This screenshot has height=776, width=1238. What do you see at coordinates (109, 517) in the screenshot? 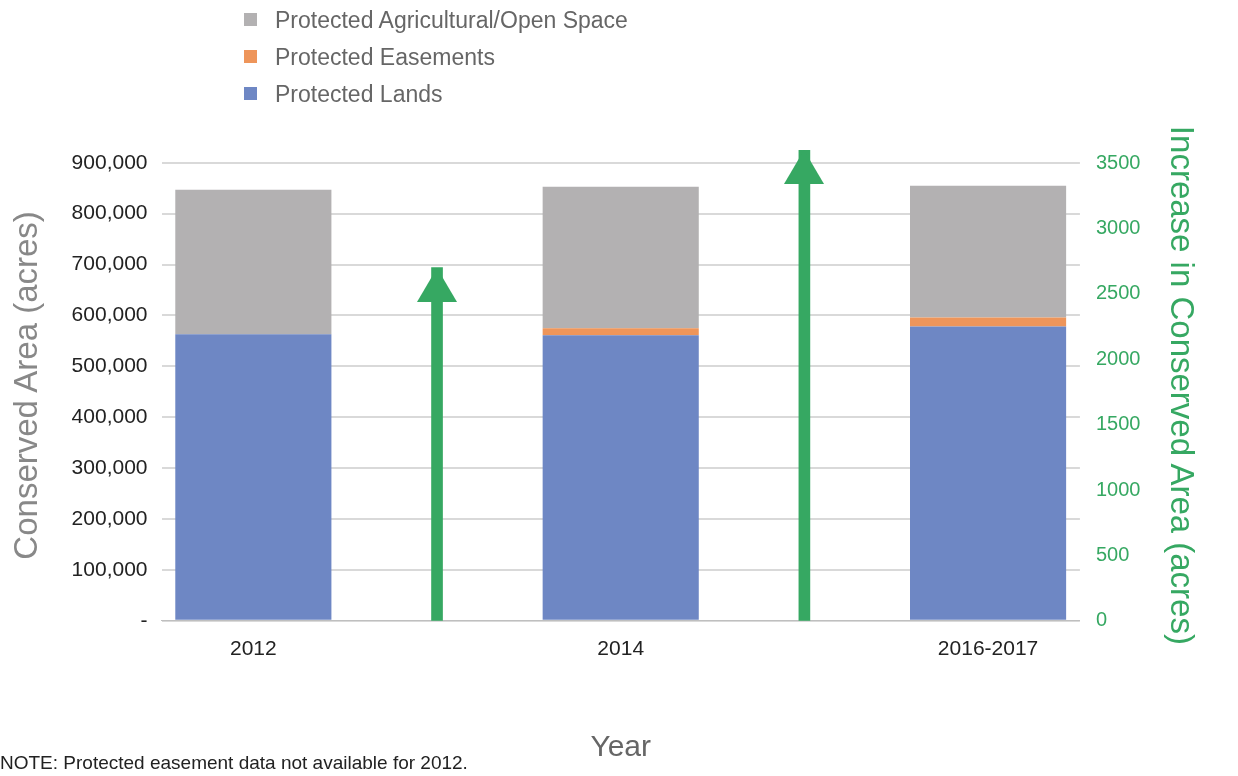
I see `y-tick-label: 200,000` at bounding box center [109, 517].